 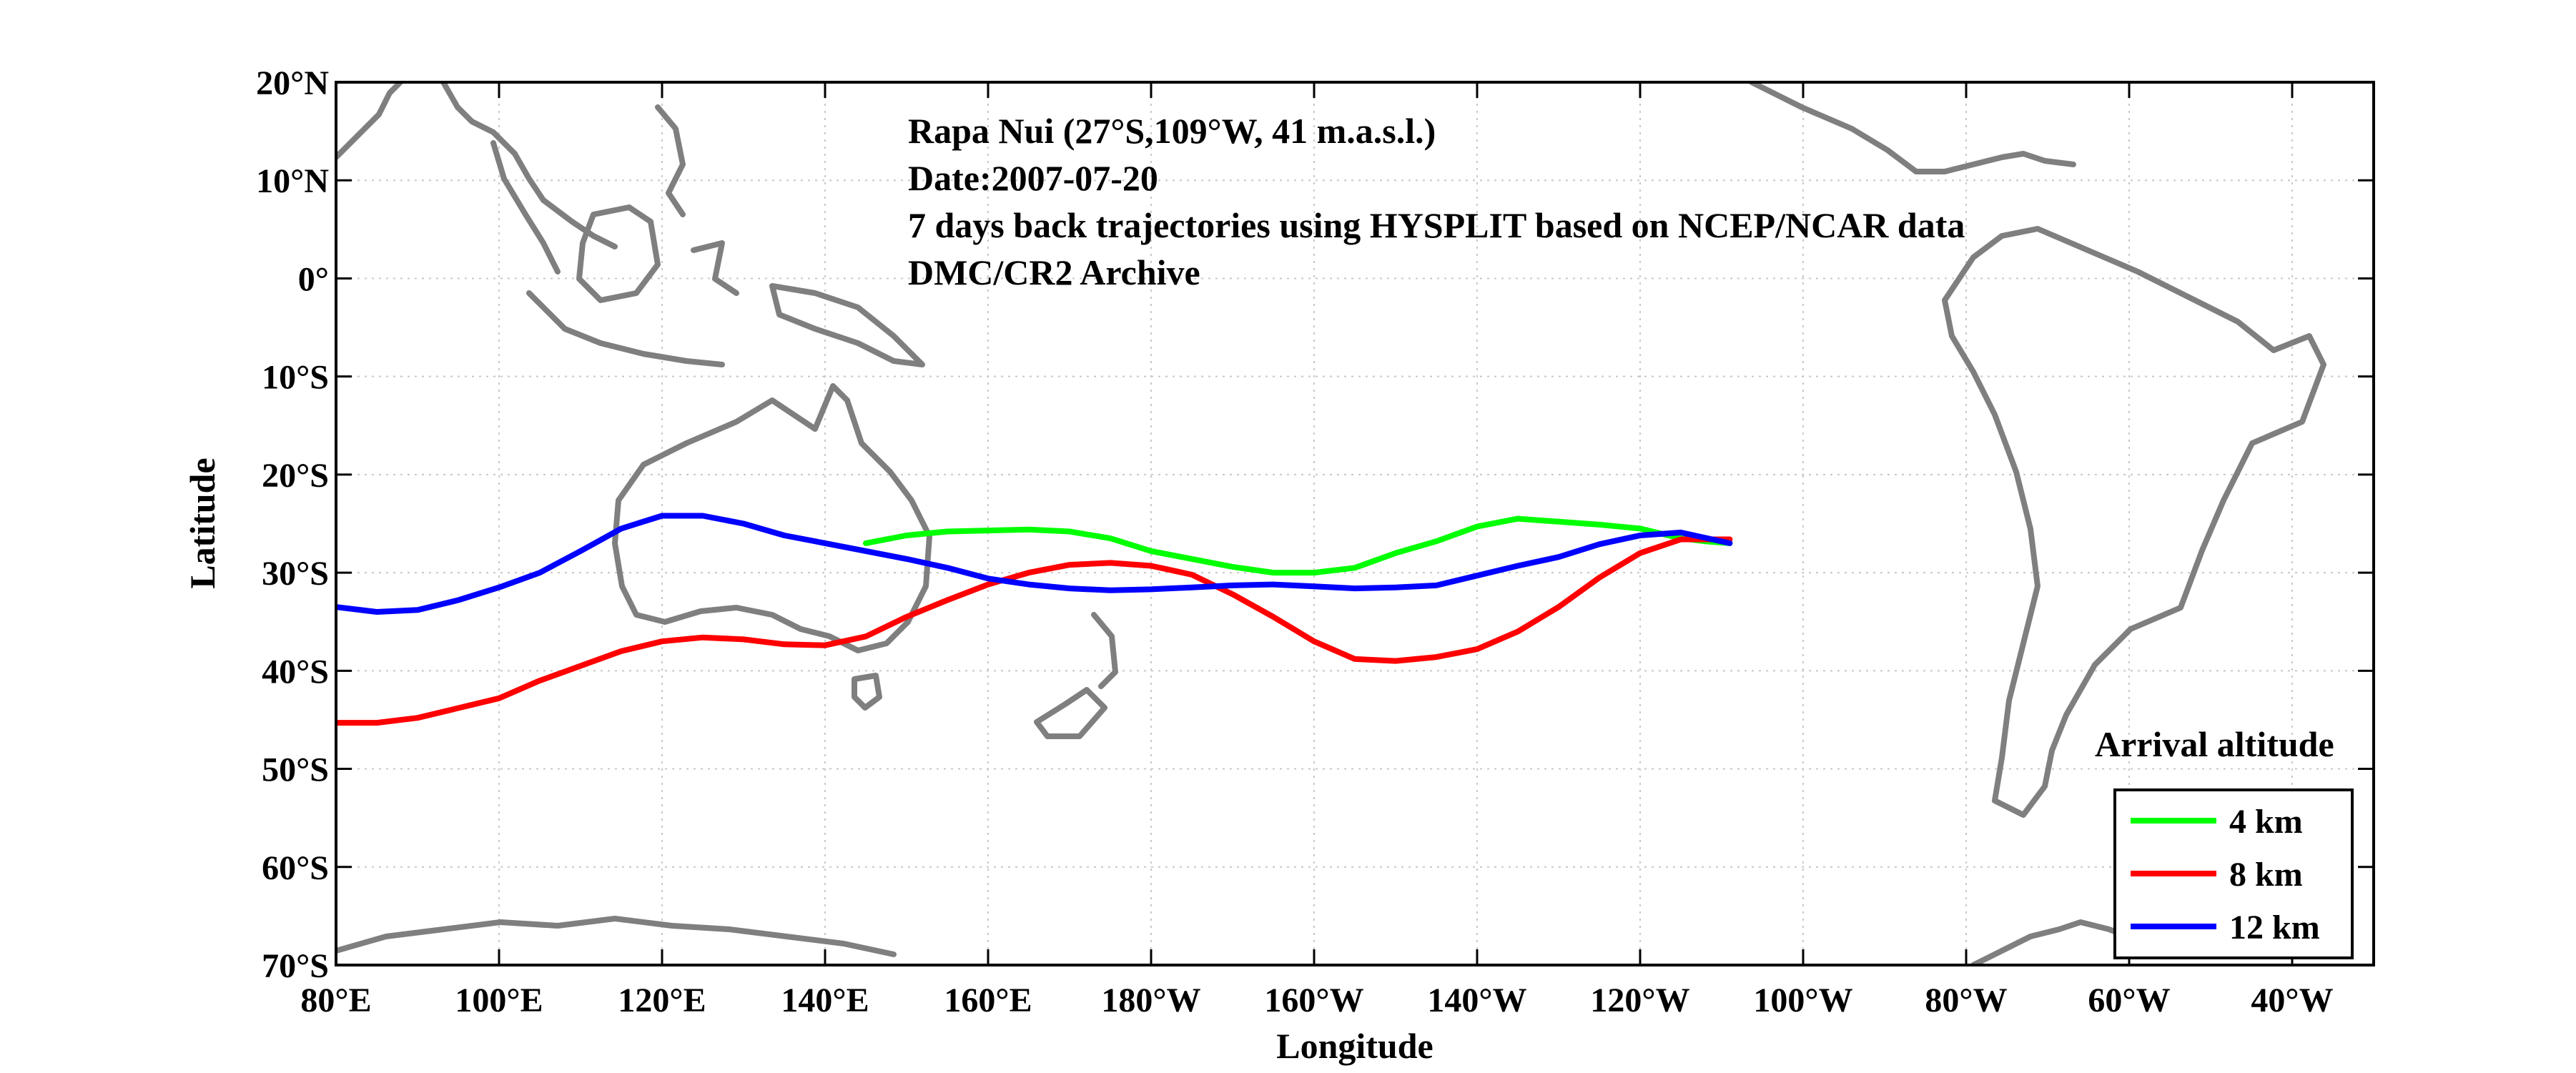 I want to click on annotation-date: Date:2007-07-20, so click(x=1033, y=178).